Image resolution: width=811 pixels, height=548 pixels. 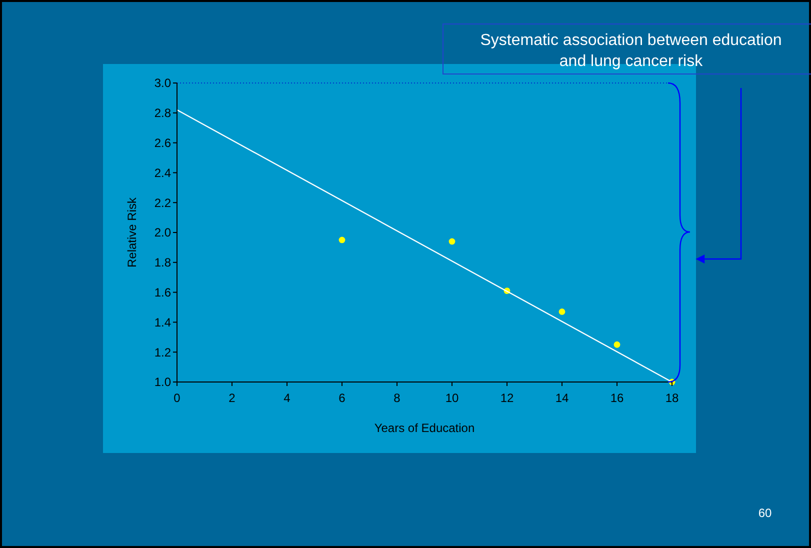 I want to click on y-tick-label: 1.6, so click(x=163, y=293).